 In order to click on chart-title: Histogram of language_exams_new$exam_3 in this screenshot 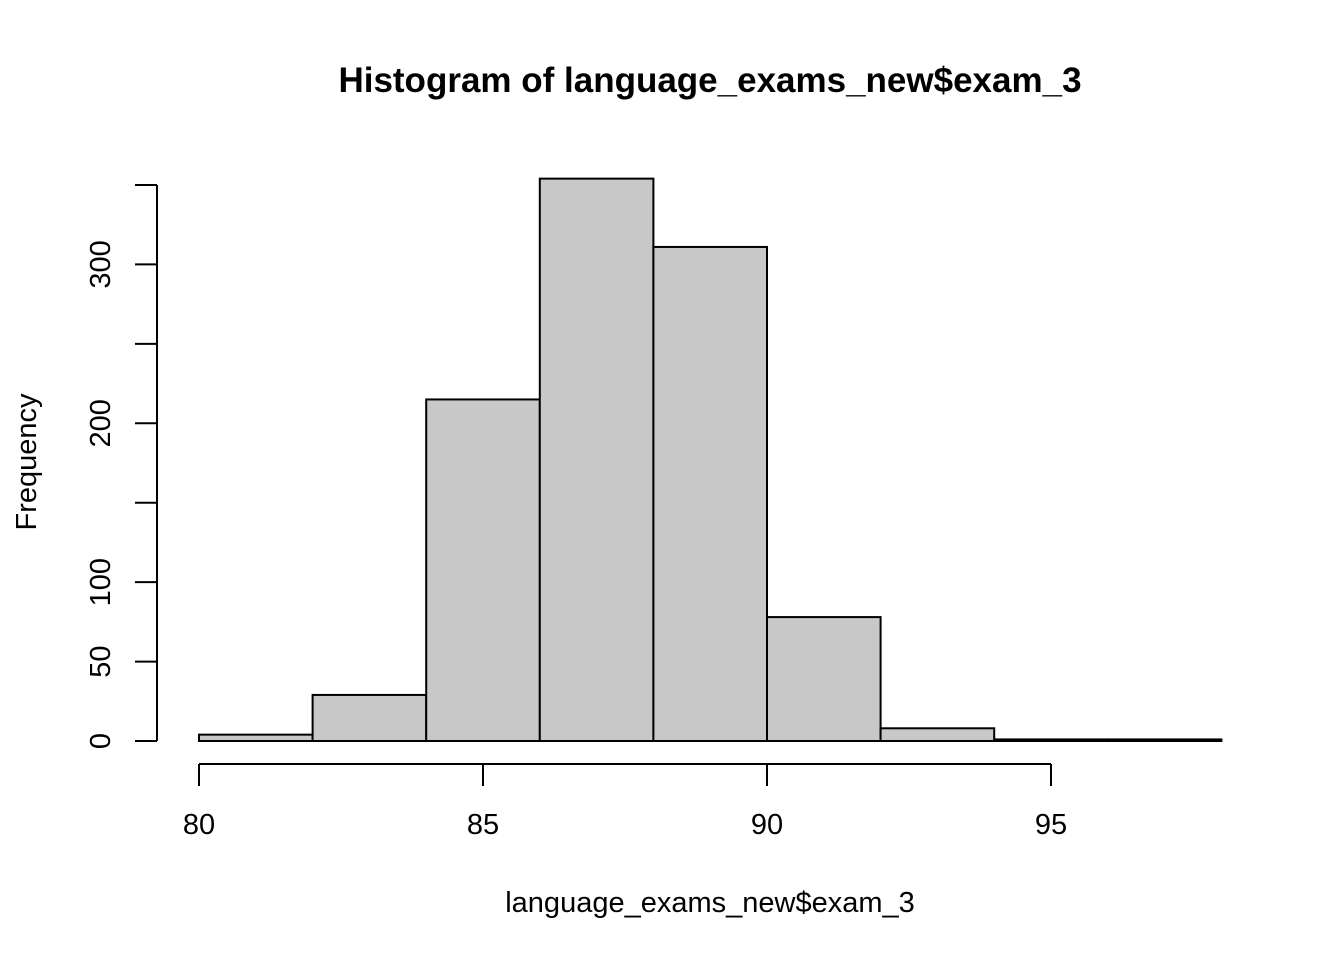, I will do `click(709, 80)`.